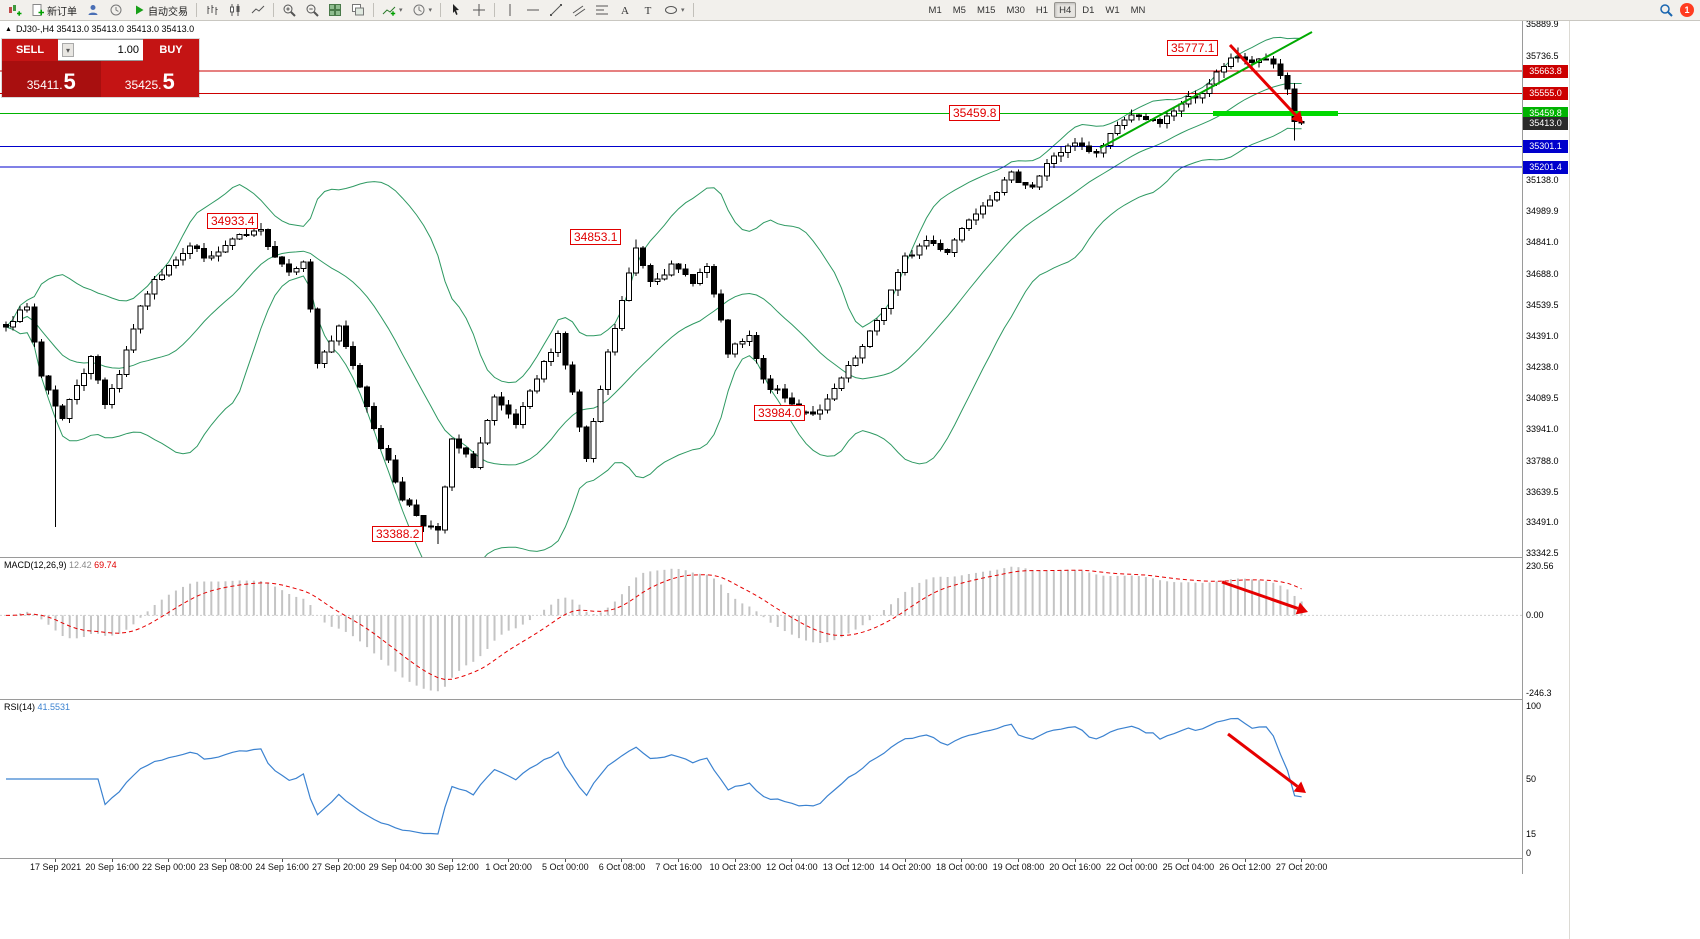 The image size is (1700, 939). Describe the element at coordinates (30, 50) in the screenshot. I see `sell-button: SELL` at that location.